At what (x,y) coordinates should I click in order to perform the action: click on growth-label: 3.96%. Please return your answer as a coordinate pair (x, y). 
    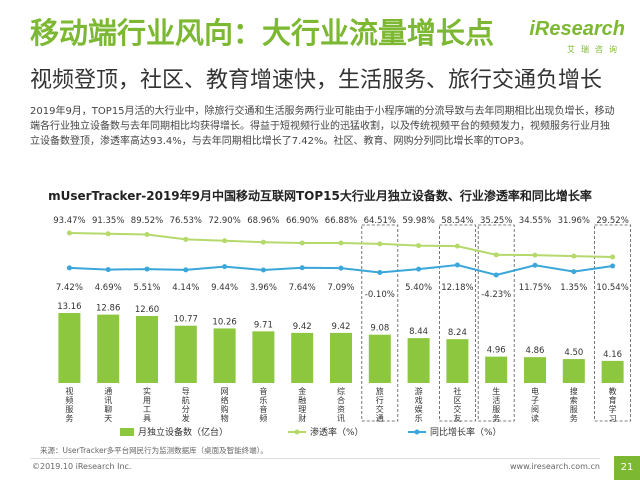
    Looking at the image, I should click on (263, 288).